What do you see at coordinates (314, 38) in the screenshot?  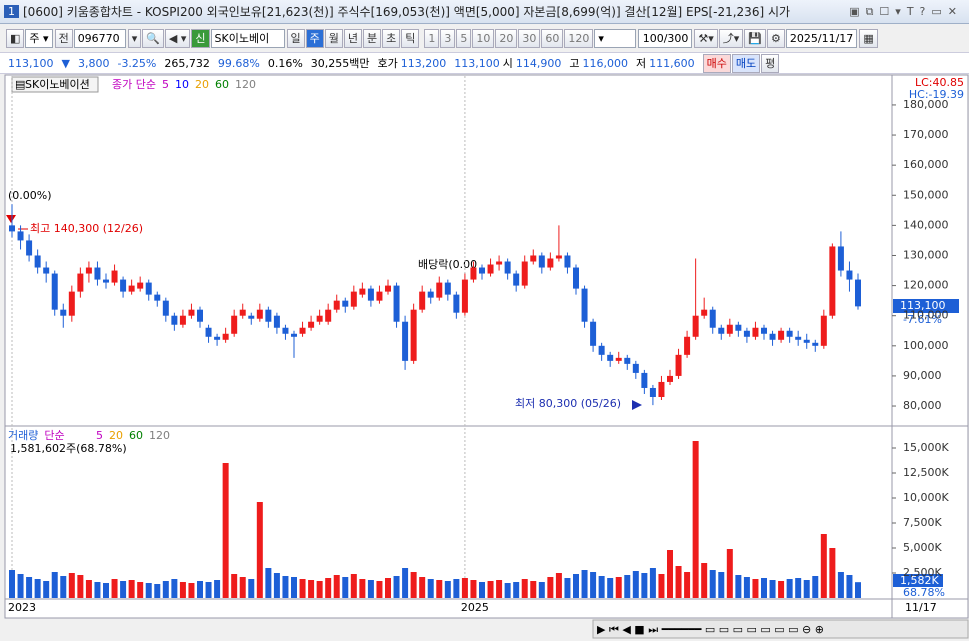 I see `period-button: 주` at bounding box center [314, 38].